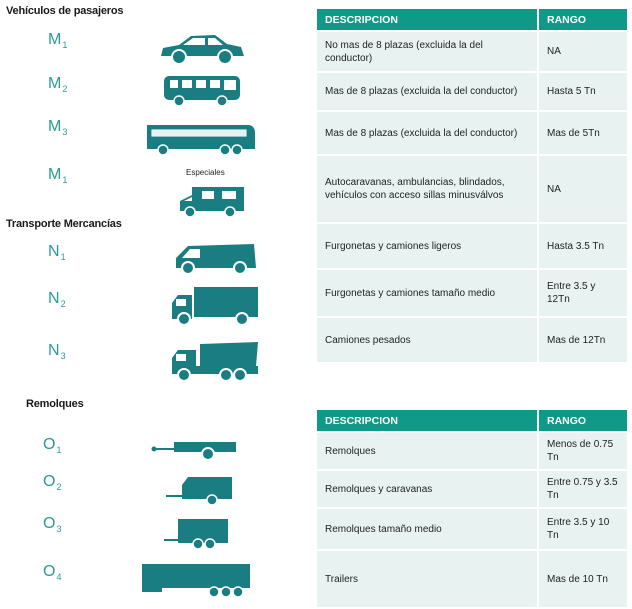 This screenshot has height=609, width=632. Describe the element at coordinates (583, 246) in the screenshot. I see `cell-rango: Hasta 3.5 Tn` at that location.